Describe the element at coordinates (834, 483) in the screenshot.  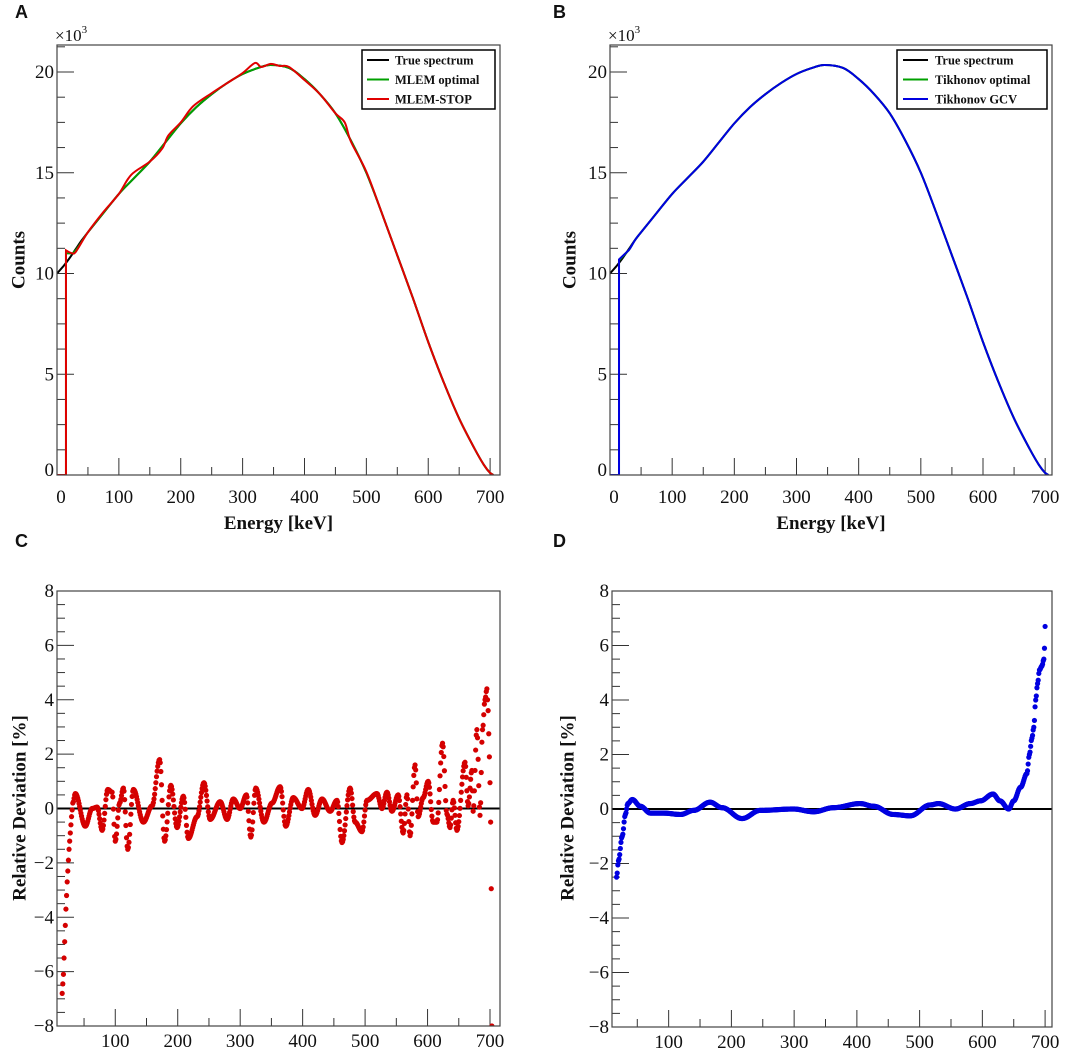
I see `x-axis: 0 100 200 300 400 500 600 700` at that location.